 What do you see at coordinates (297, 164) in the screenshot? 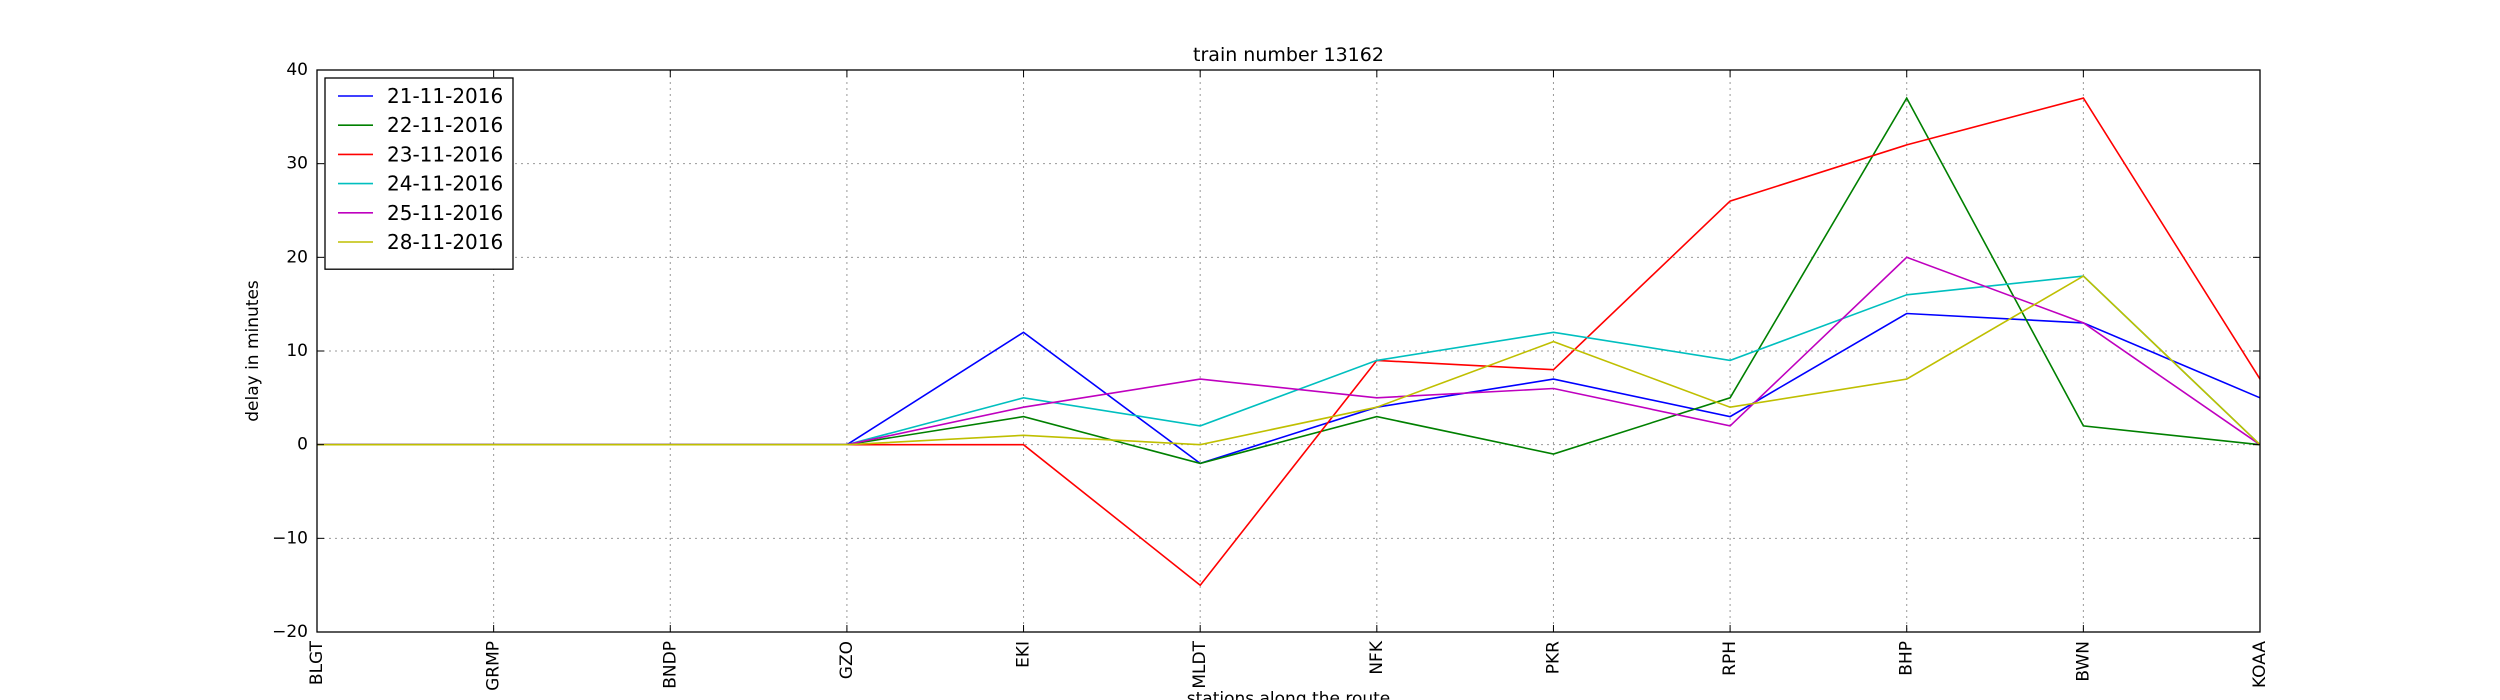
I see `y-tick-label: 30` at bounding box center [297, 164].